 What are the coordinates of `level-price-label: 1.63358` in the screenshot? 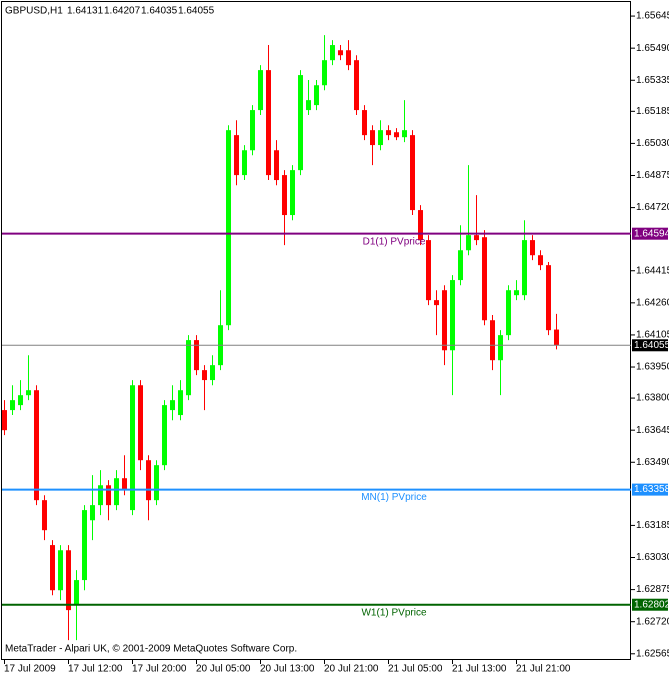 It's located at (651, 489).